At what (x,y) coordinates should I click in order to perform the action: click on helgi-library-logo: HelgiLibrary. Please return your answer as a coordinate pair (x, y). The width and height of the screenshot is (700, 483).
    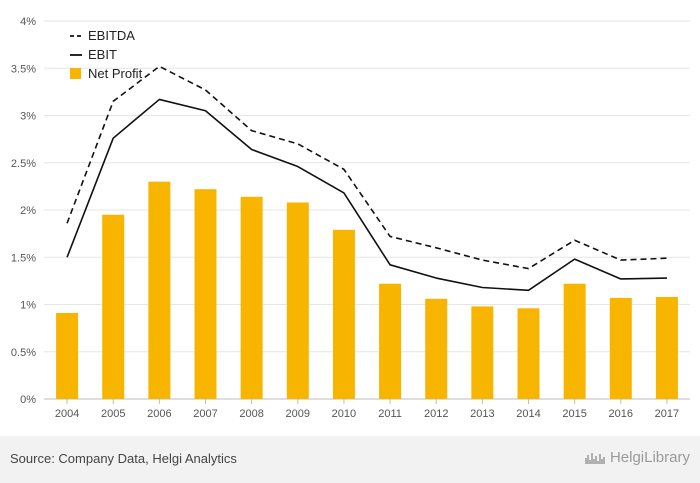
    Looking at the image, I should click on (637, 457).